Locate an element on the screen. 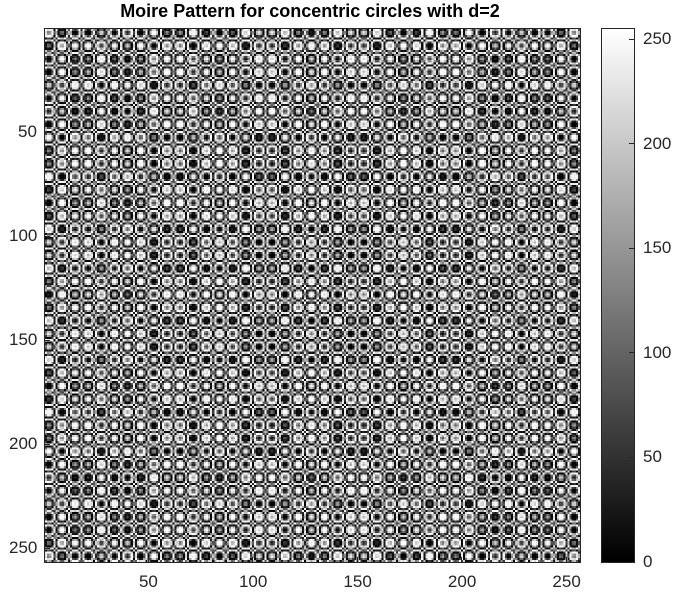 This screenshot has width=676, height=595. colorbar-tick-label: 50 is located at coordinates (652, 457).